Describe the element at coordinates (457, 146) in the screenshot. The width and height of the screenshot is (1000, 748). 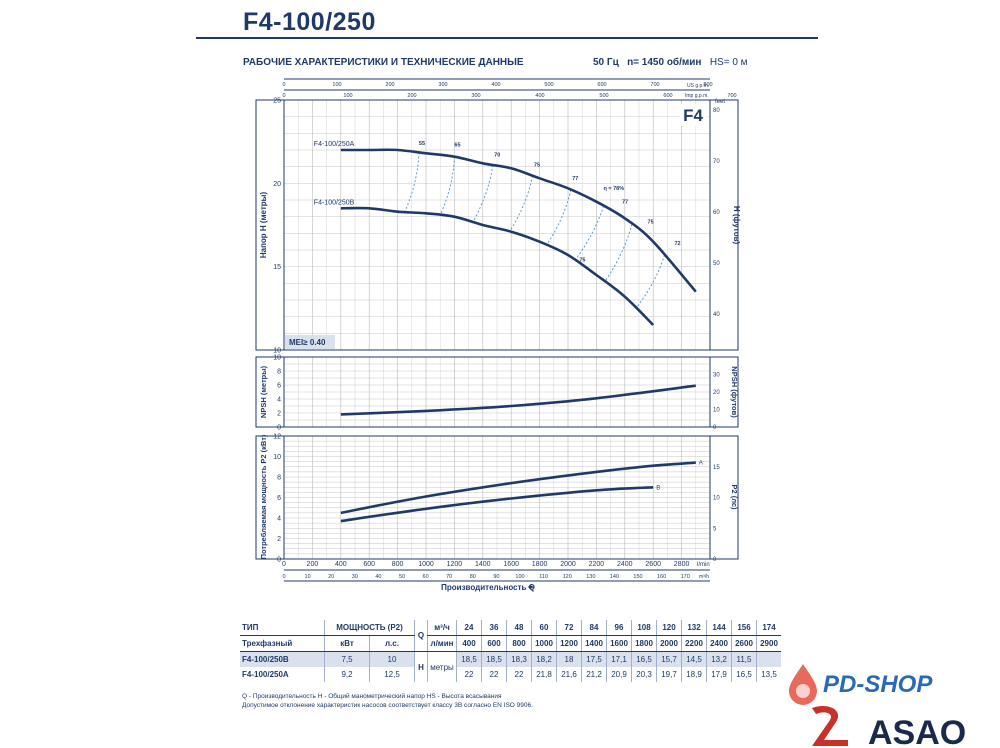
I see `efficiency-label: 65` at that location.